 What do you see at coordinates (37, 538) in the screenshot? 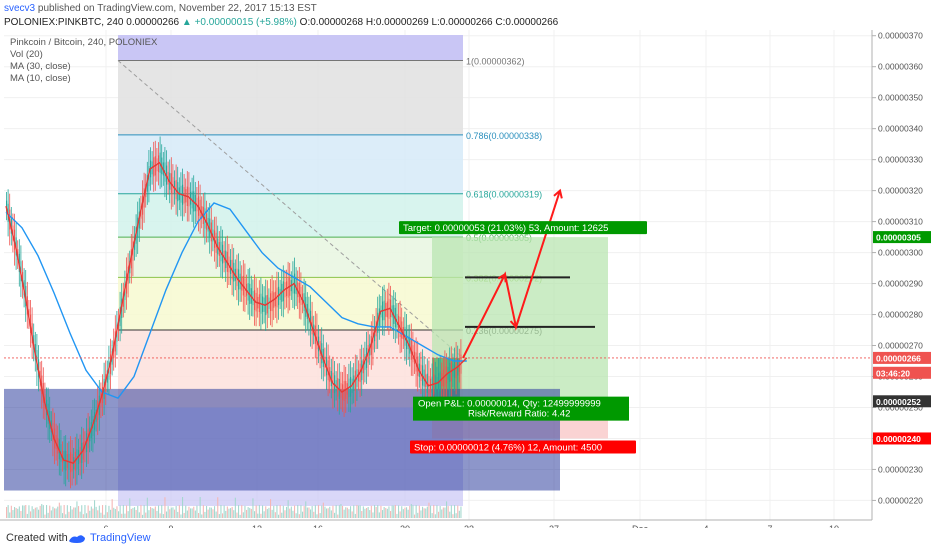
I see `created-with-text: Created with` at bounding box center [37, 538].